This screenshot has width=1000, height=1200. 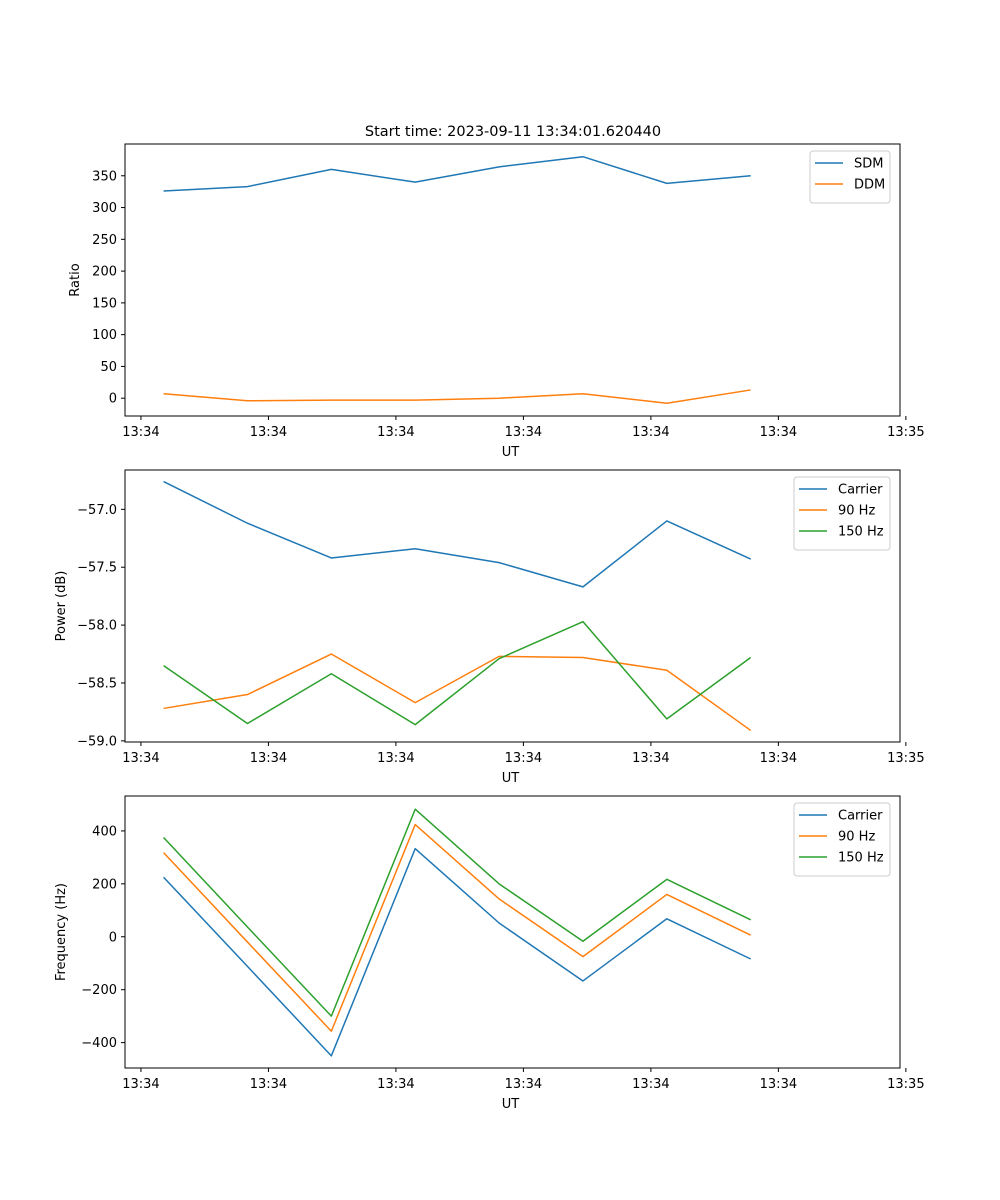 What do you see at coordinates (104, 208) in the screenshot?
I see `y-tick-label: 300` at bounding box center [104, 208].